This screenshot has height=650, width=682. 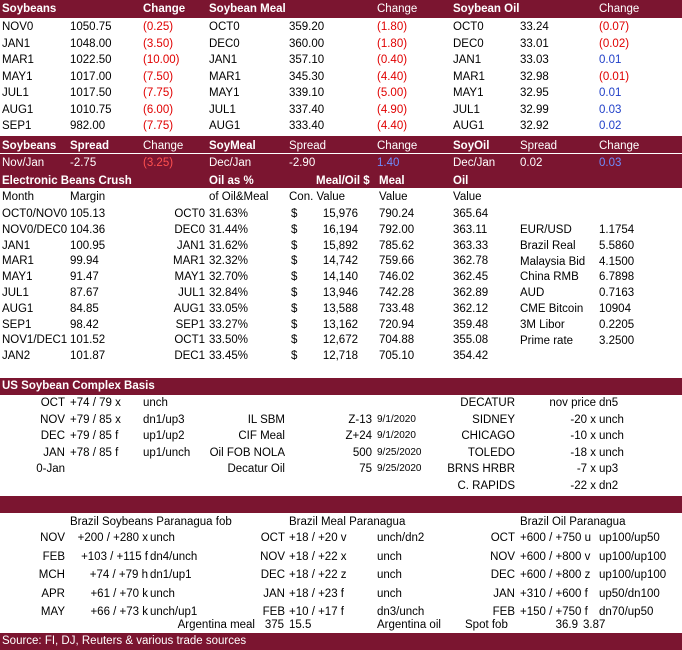 What do you see at coordinates (52, 403) in the screenshot?
I see `basis-month: OCT` at bounding box center [52, 403].